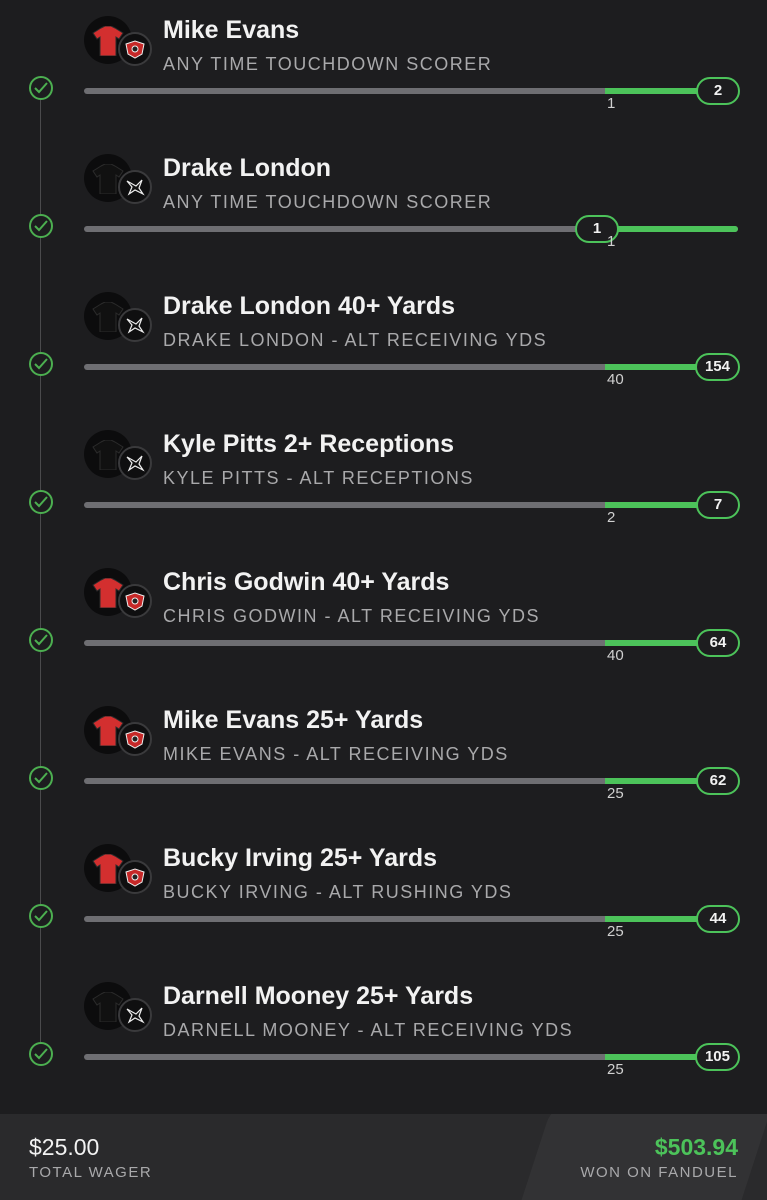  I want to click on progress-track: 1, so click(411, 229).